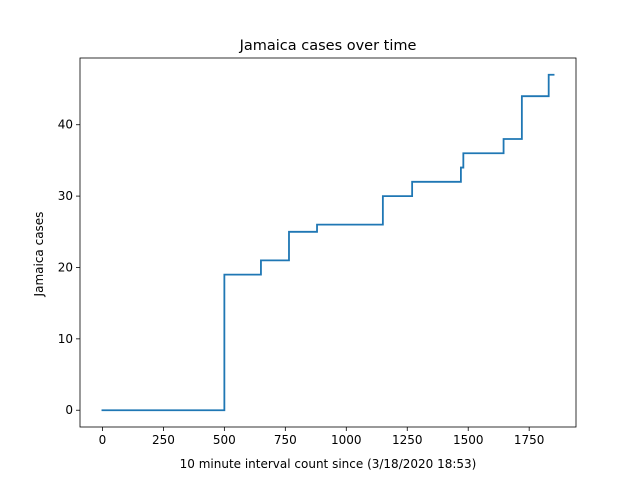  I want to click on x-tick-label-0: 0, so click(103, 440).